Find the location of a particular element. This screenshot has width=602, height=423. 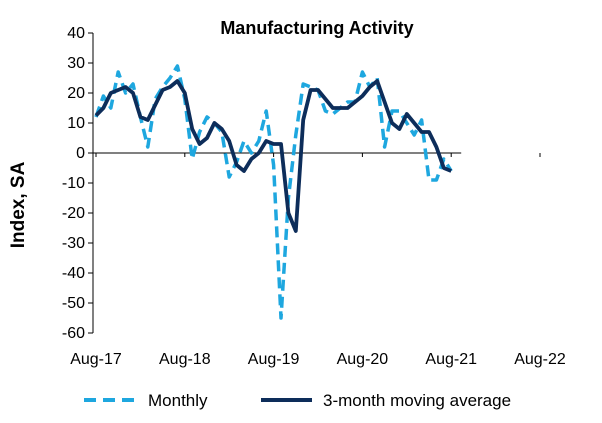

y-tick-label: -30 is located at coordinates (73, 243).